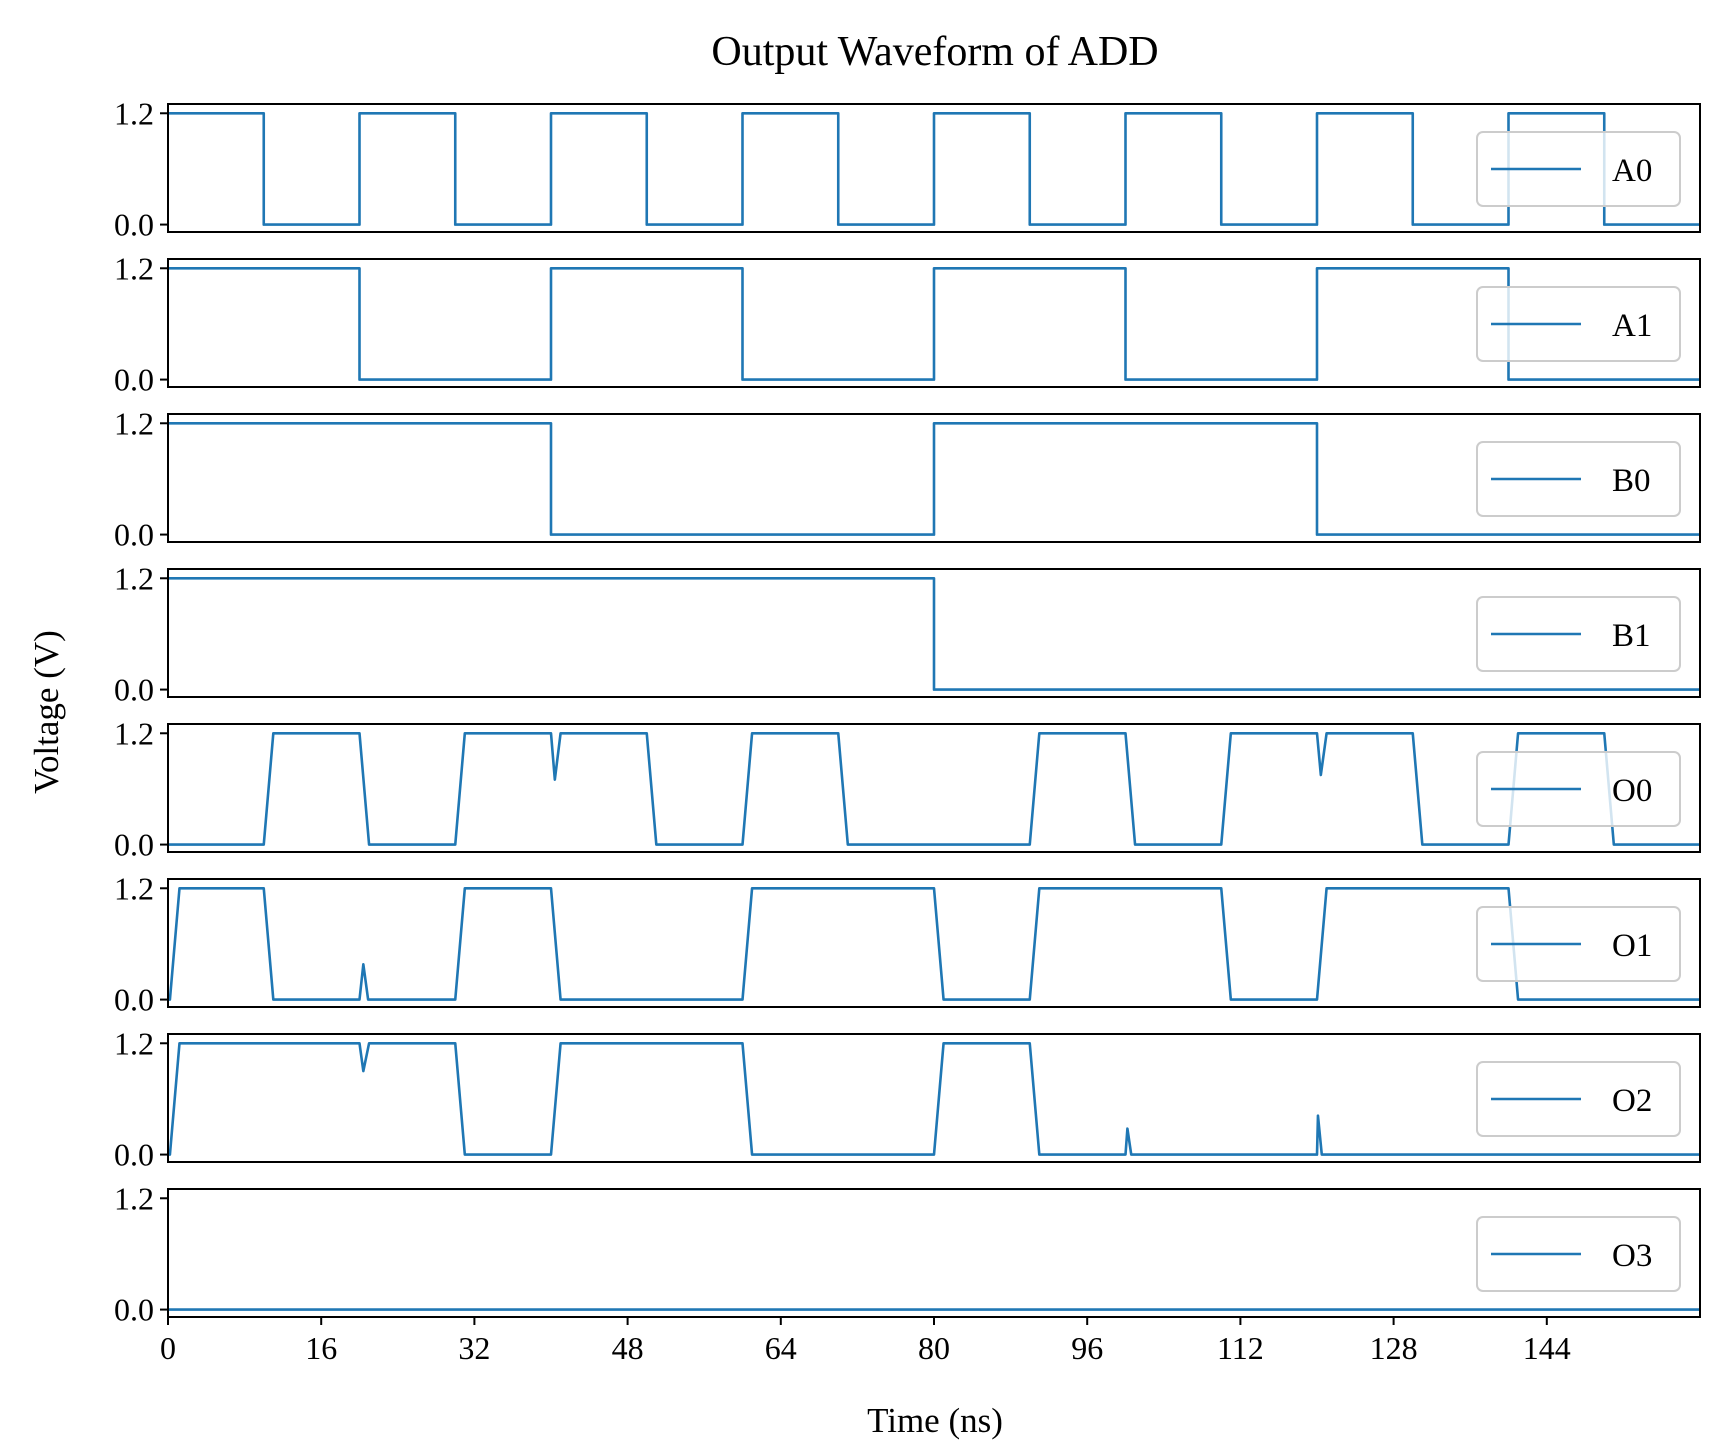  Describe the element at coordinates (1632, 326) in the screenshot. I see `legend-label-A1: A1` at that location.